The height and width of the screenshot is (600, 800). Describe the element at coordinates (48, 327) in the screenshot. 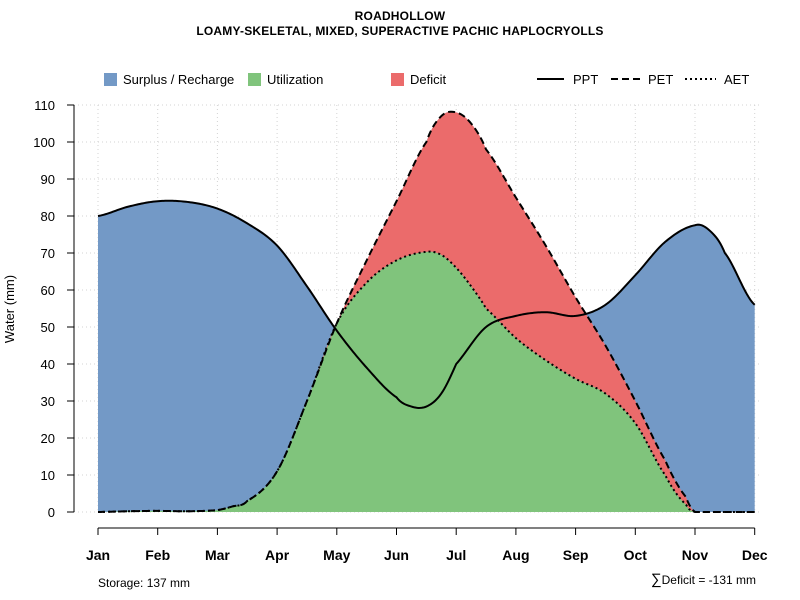

I see `y-tick-label: 50` at that location.